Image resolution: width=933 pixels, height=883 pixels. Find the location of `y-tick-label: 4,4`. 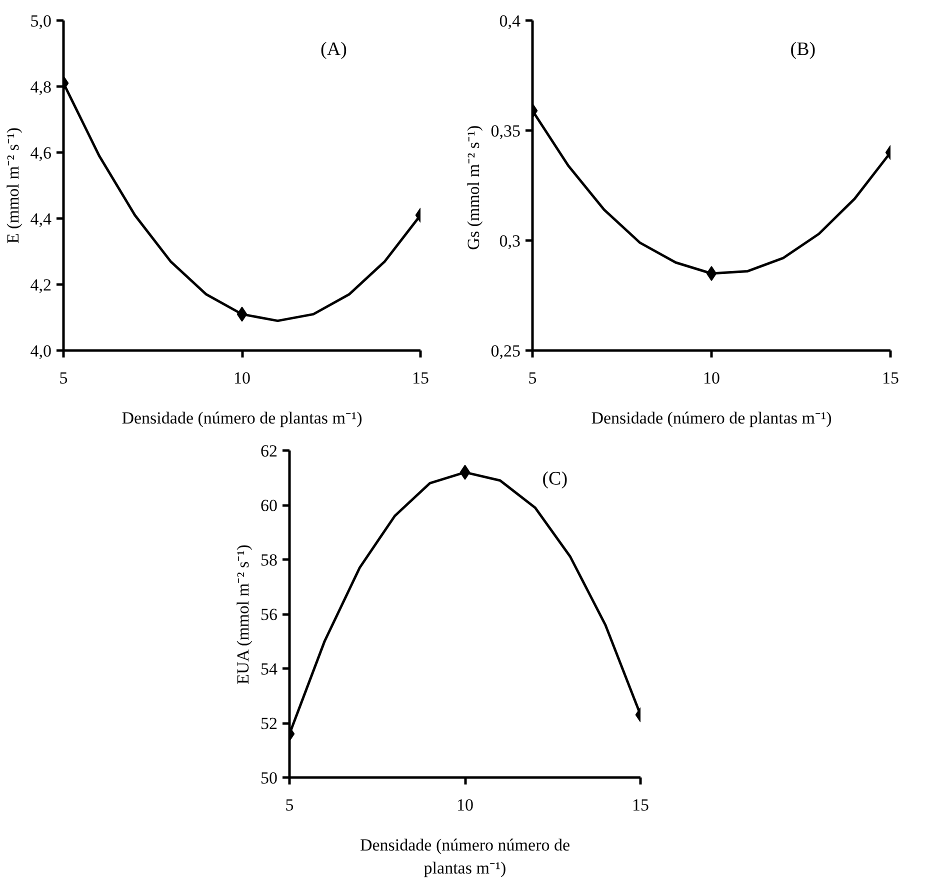

y-tick-label: 4,4 is located at coordinates (41, 219).